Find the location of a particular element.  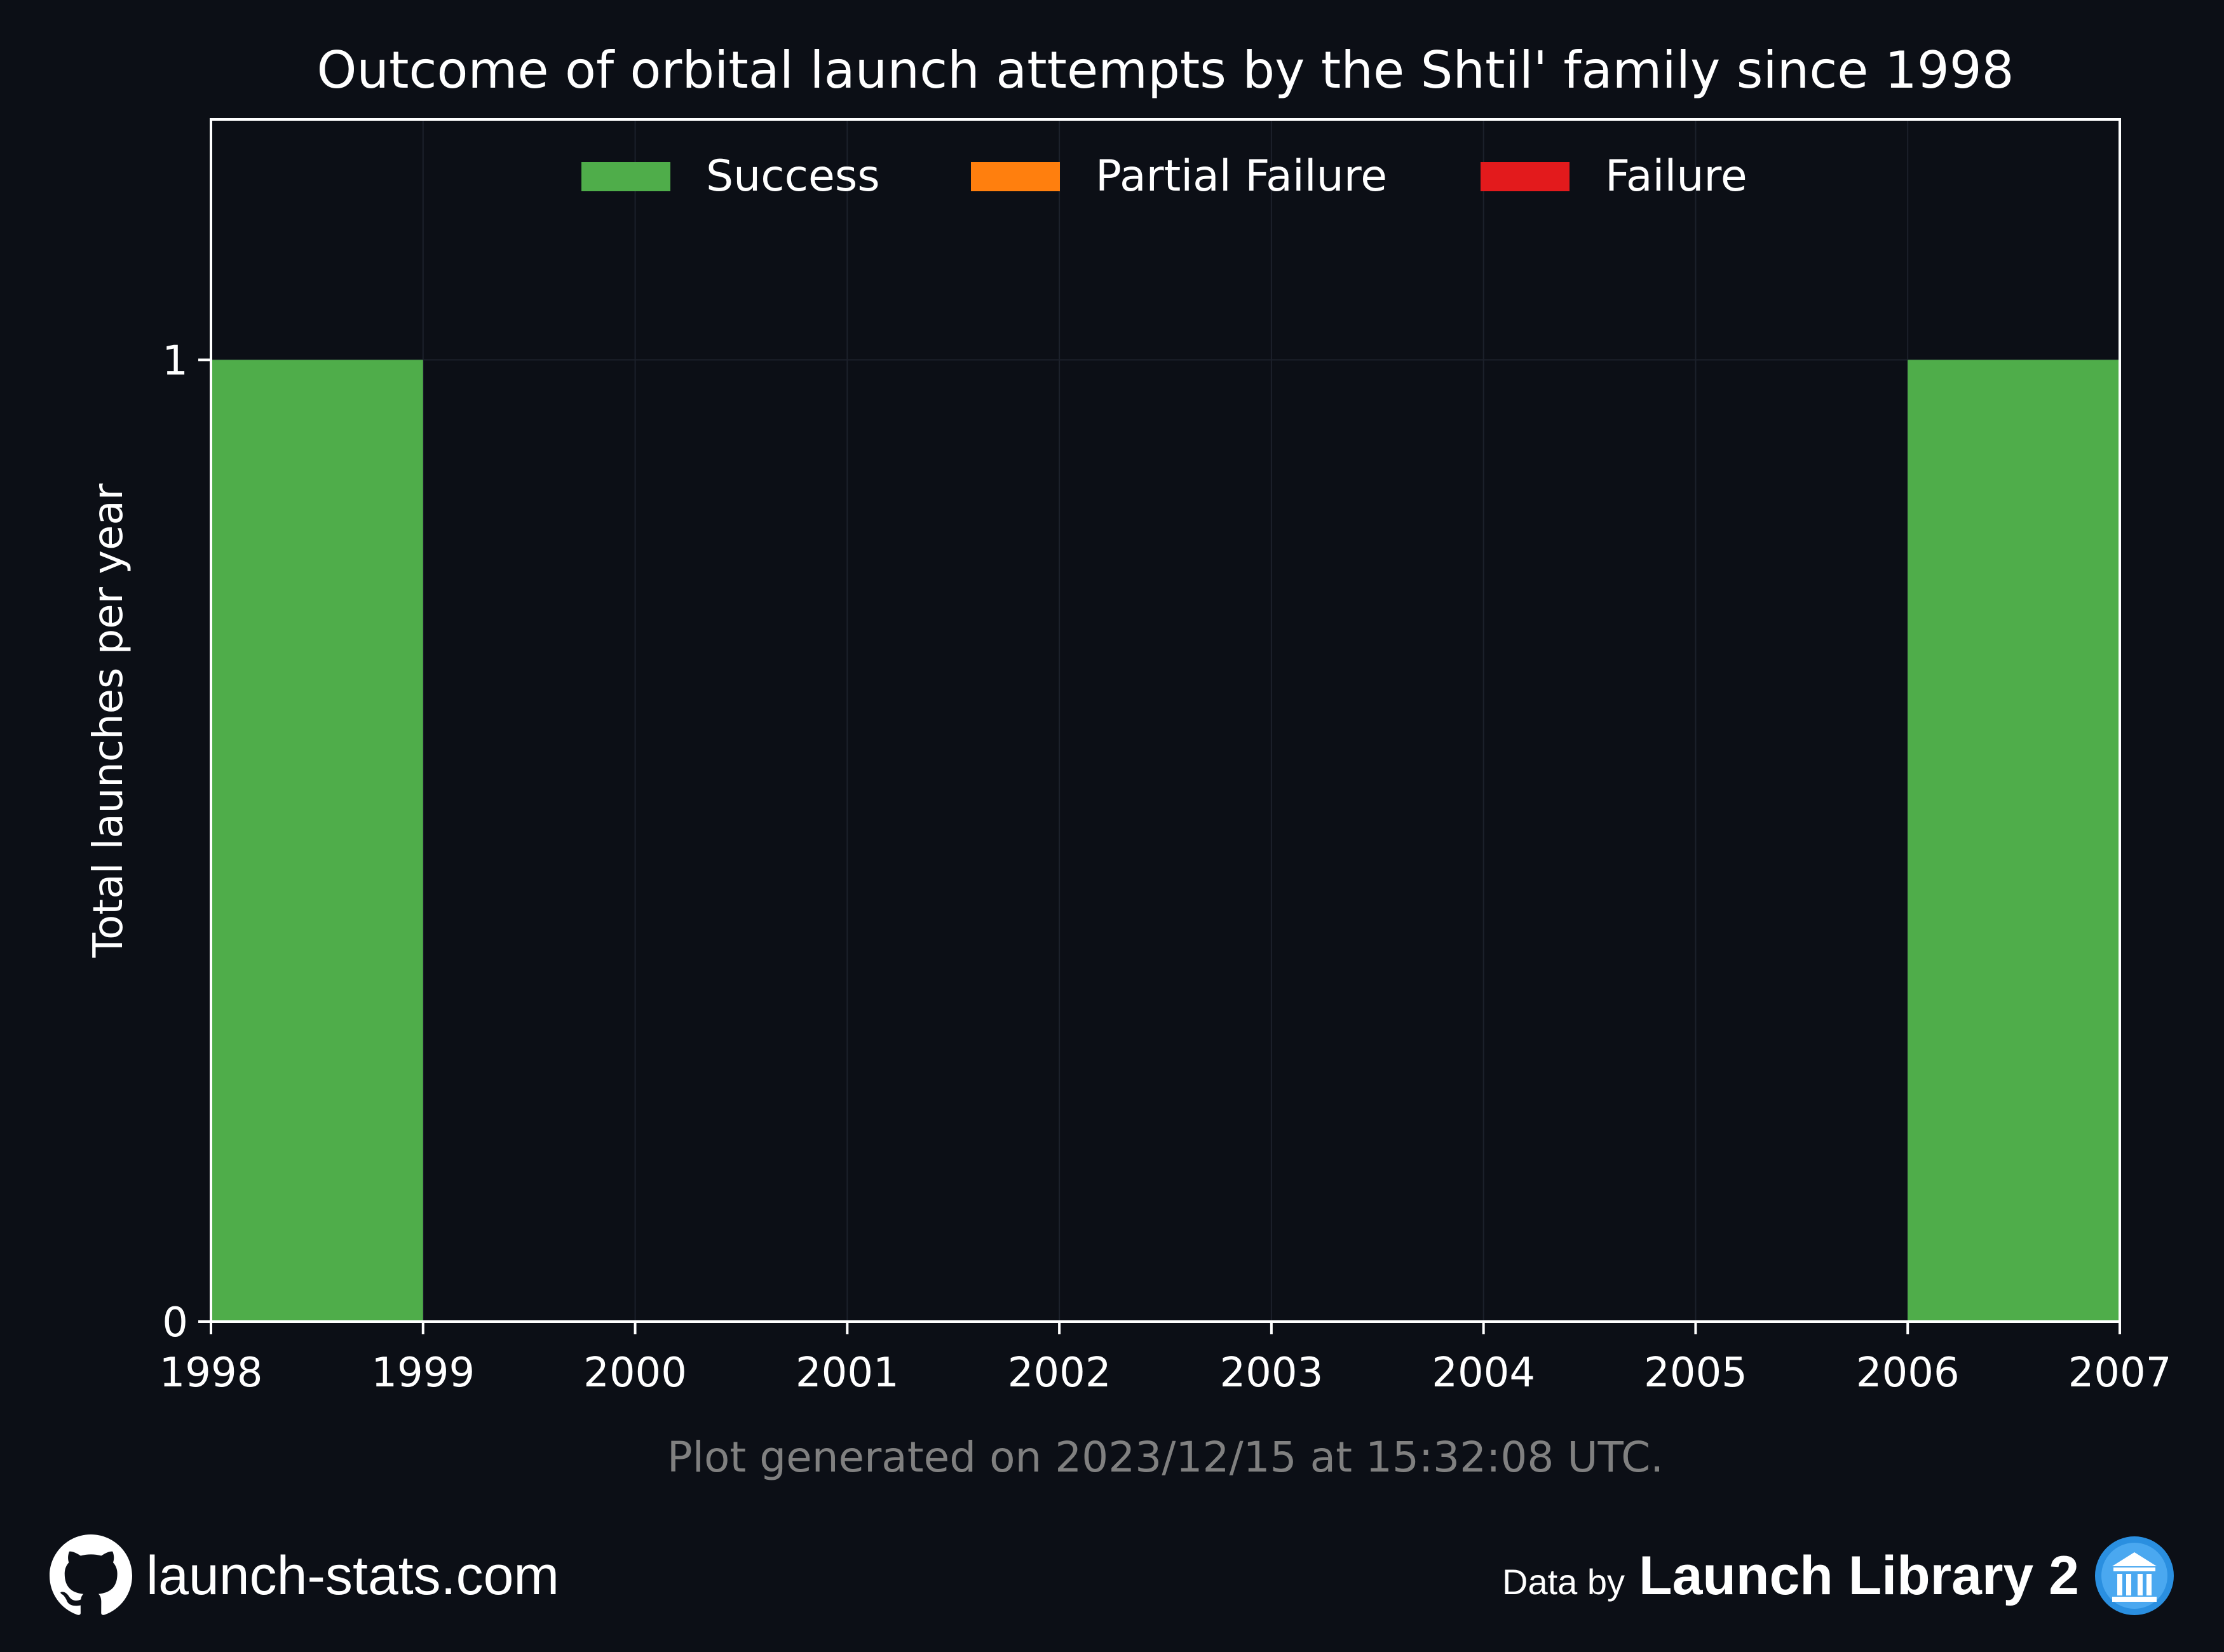

legend-label-success: Success is located at coordinates (793, 176).